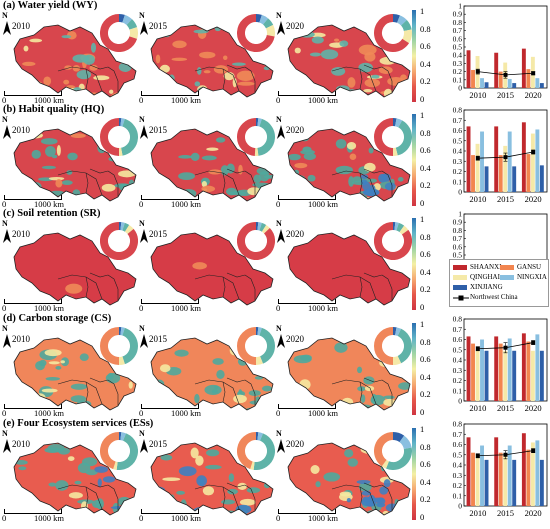 This screenshot has width=550, height=529. What do you see at coordinates (458, 55) in the screenshot?
I see `y-tick-label: 0.4` at bounding box center [458, 55].